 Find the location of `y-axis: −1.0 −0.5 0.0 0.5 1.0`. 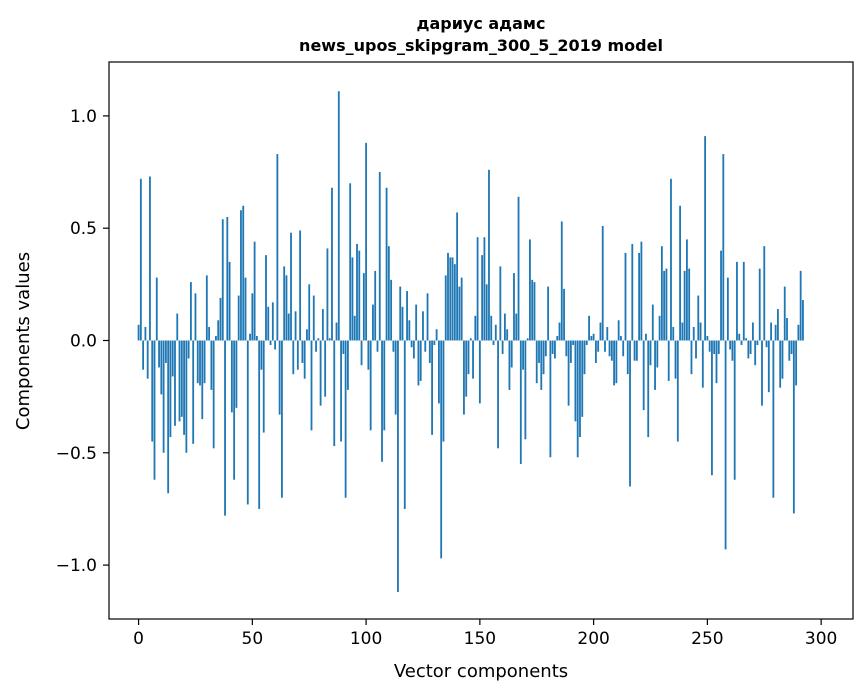

y-axis: −1.0 −0.5 0.0 0.5 1.0 is located at coordinates (82, 341).